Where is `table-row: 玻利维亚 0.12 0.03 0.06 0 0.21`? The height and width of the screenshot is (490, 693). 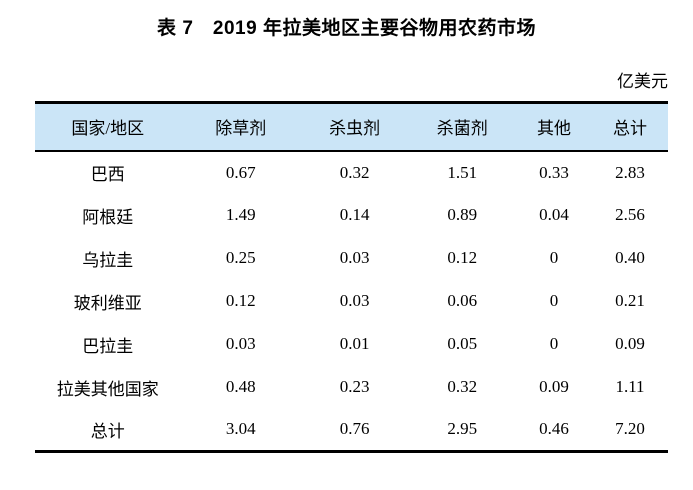
table-row: 玻利维亚 0.12 0.03 0.06 0 0.21 is located at coordinates (351, 301).